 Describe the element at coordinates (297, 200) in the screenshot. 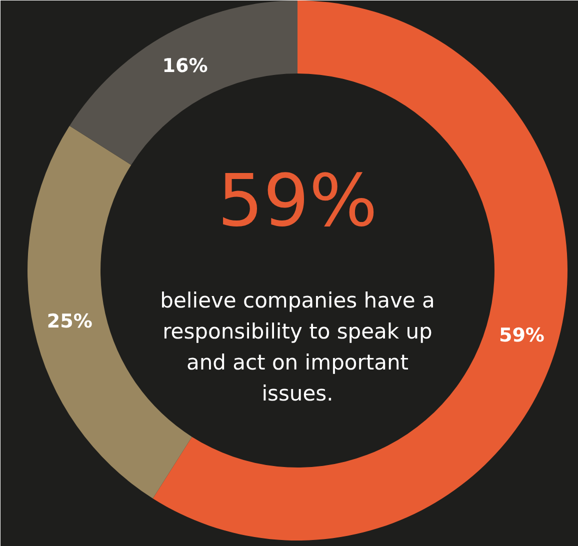

I see `text: 59%` at that location.